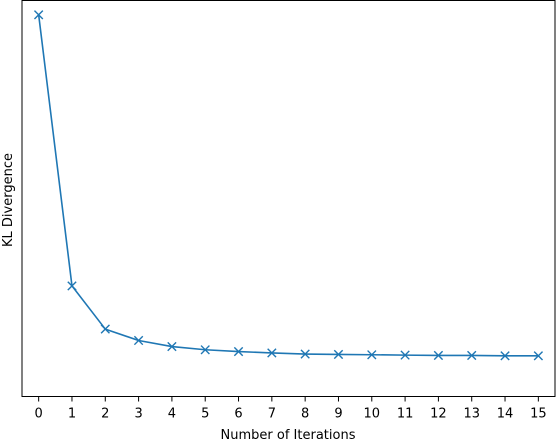 This screenshot has width=556, height=445. Describe the element at coordinates (291, 409) in the screenshot. I see `x-axis: 0 1 2 3 4 5 6 7 8 9 10 11 12 13 14 15` at that location.